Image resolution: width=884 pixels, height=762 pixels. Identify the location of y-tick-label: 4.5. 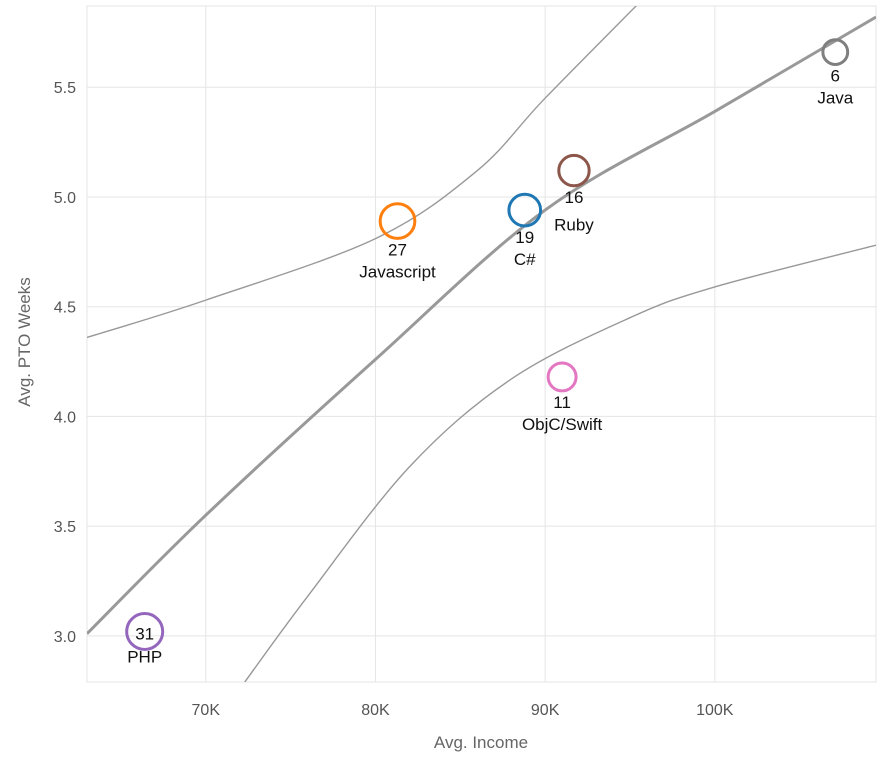
(65, 308).